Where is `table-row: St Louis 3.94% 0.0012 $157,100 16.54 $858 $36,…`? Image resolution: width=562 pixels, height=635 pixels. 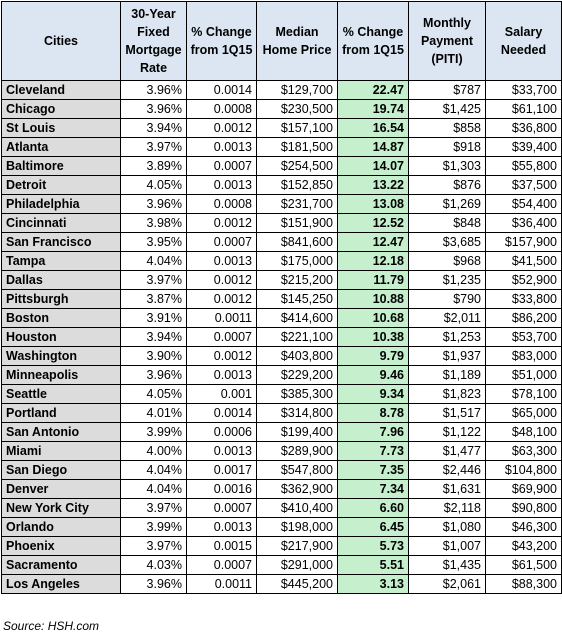
table-row: St Louis 3.94% 0.0012 $157,100 16.54 $858 $36,… is located at coordinates (281, 128).